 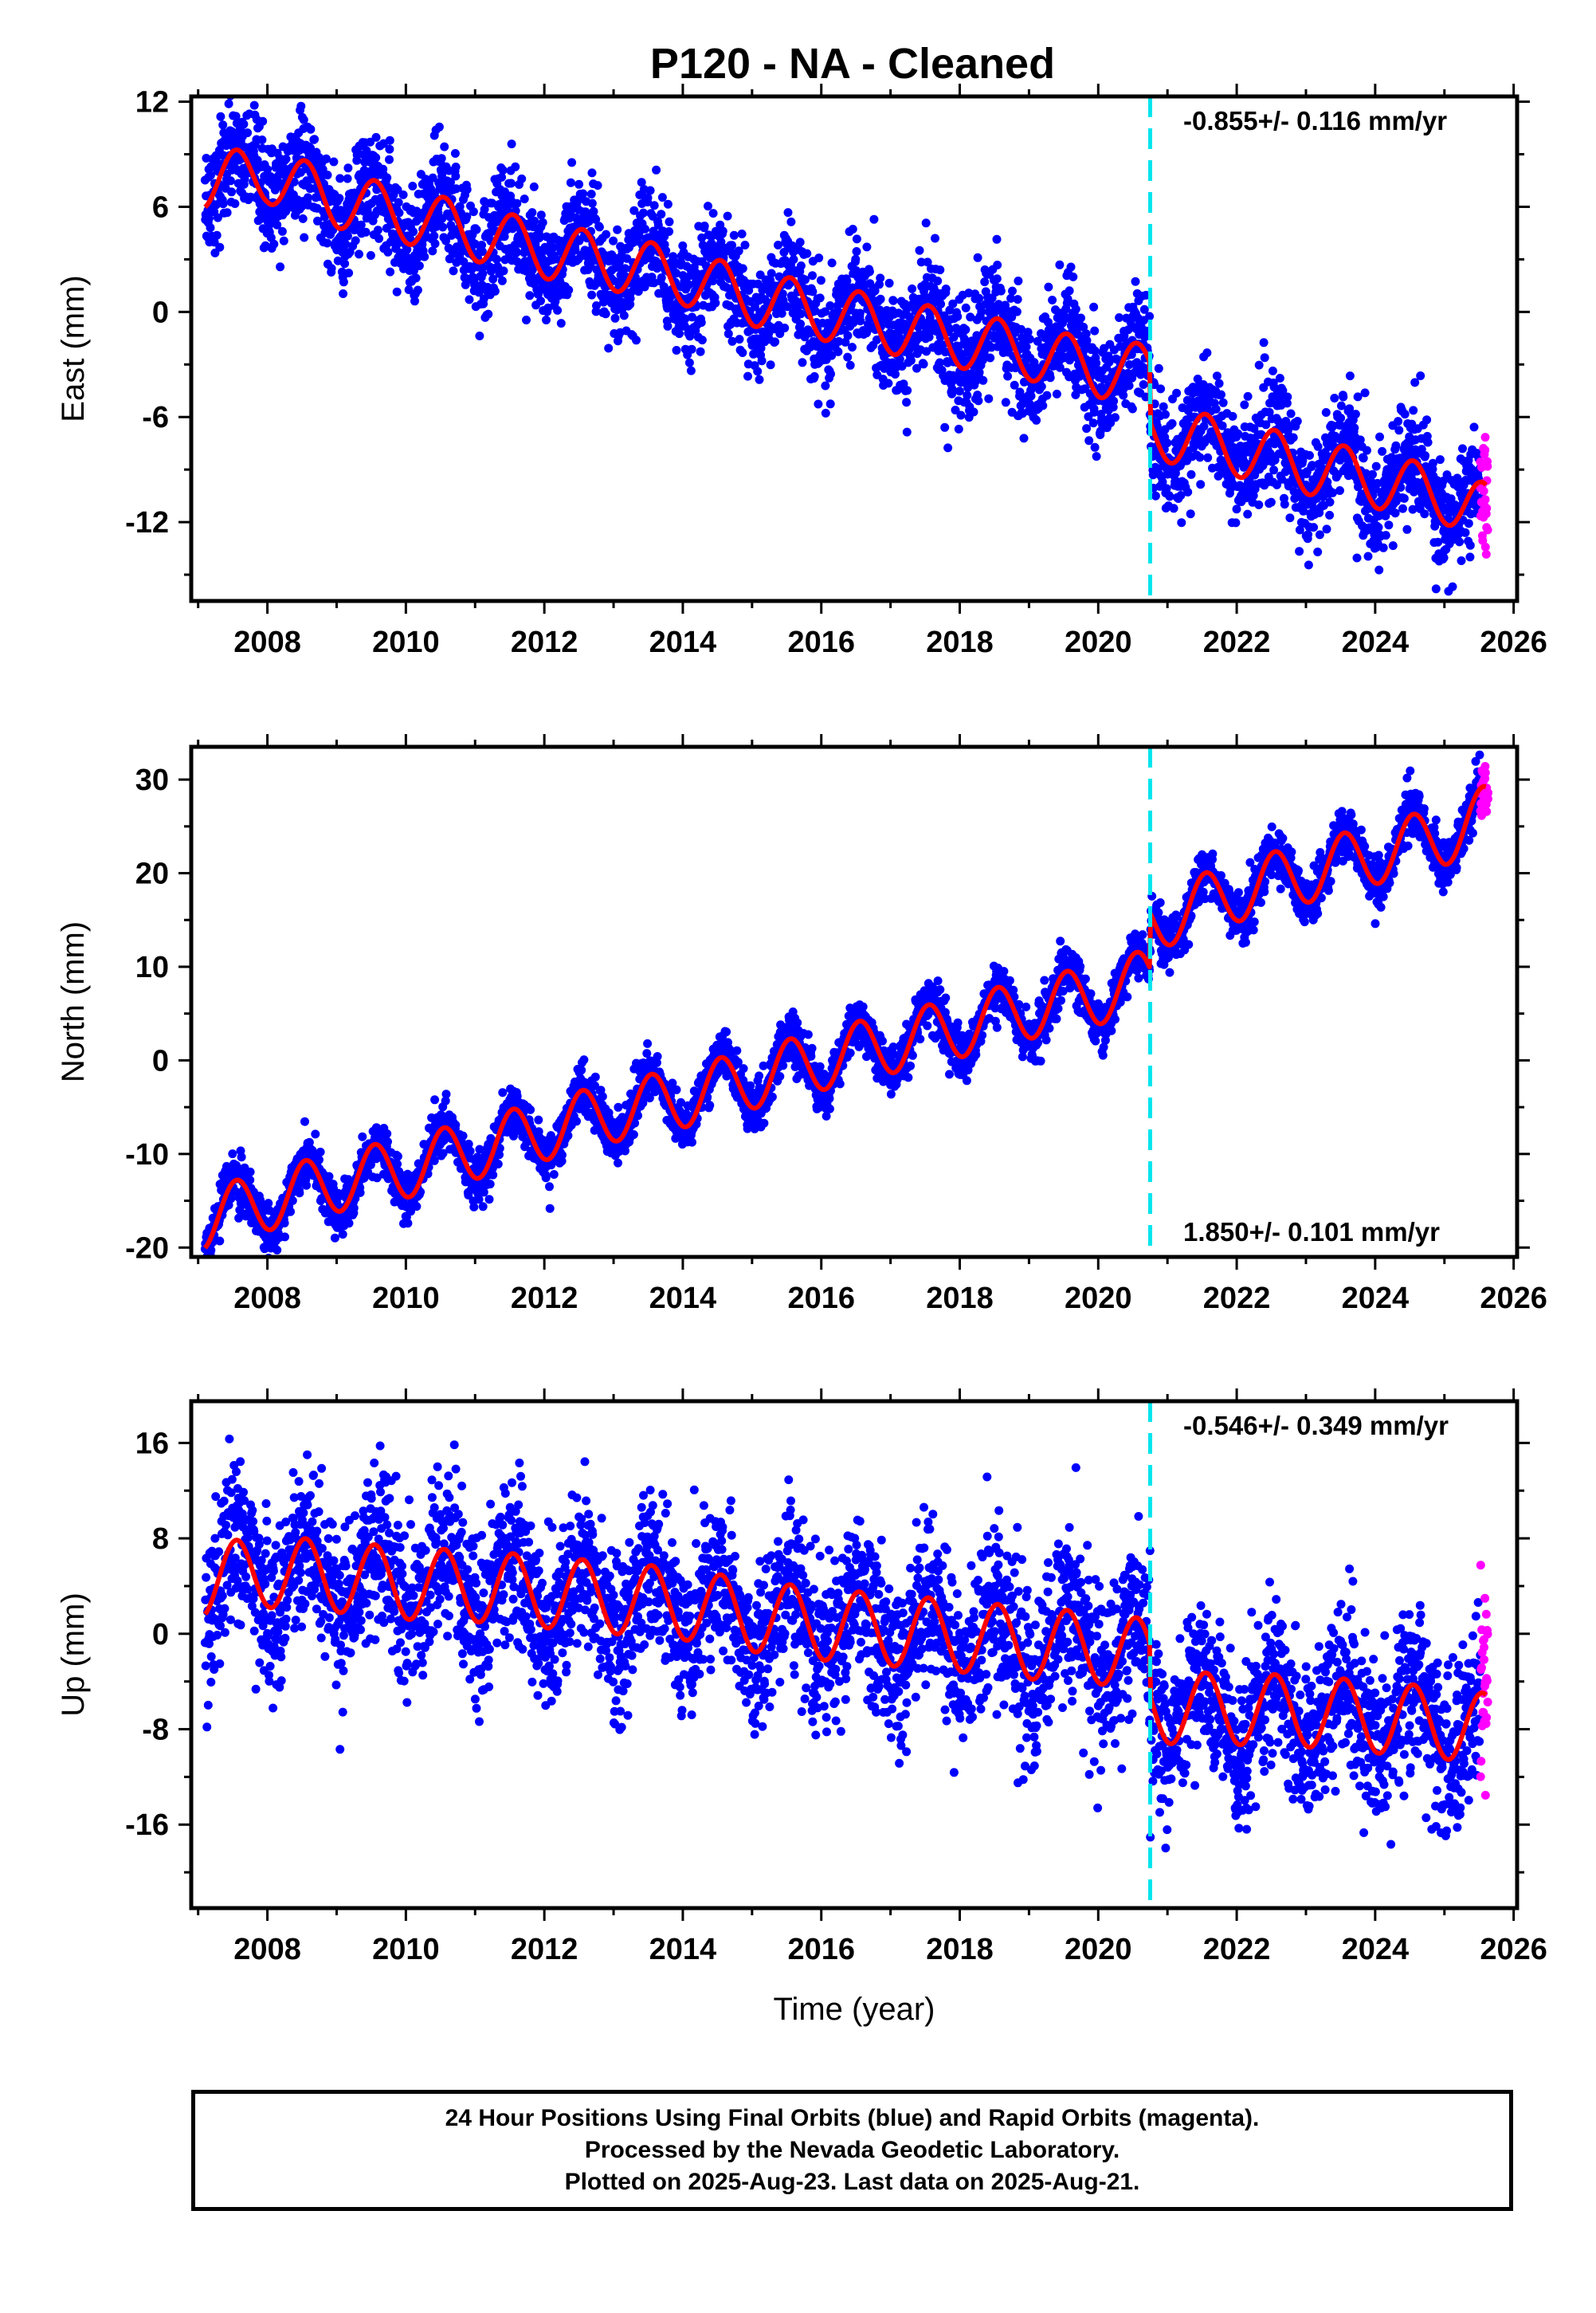 What do you see at coordinates (152, 875) in the screenshot?
I see `y-tick-label: 20` at bounding box center [152, 875].